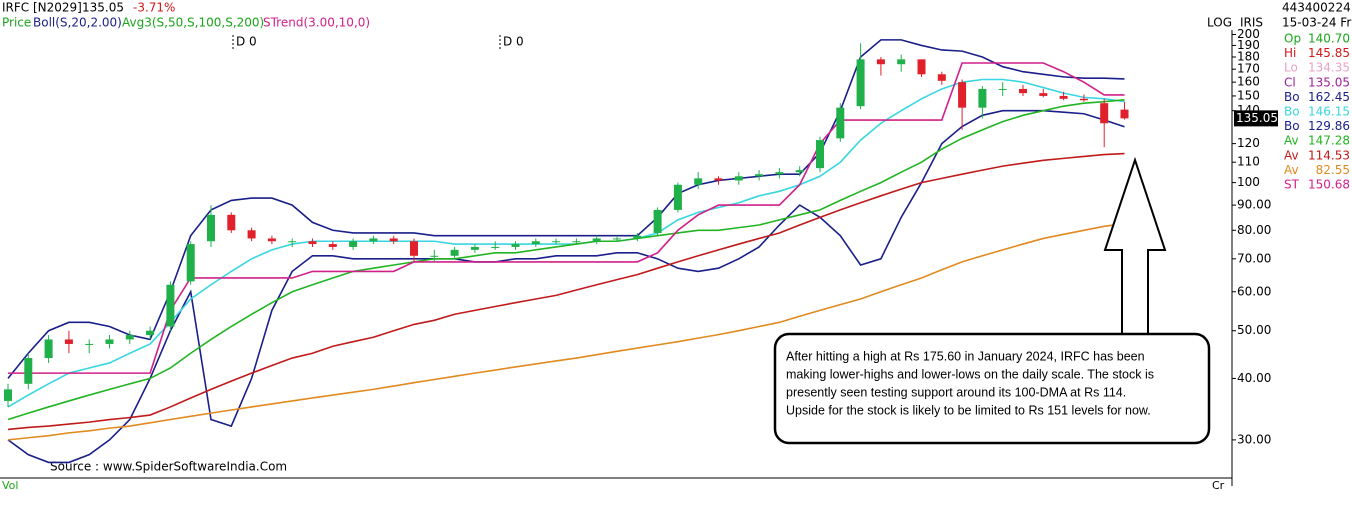 This screenshot has height=512, width=1352. Describe the element at coordinates (1248, 69) in the screenshot. I see `y-tick-label: 170` at that location.